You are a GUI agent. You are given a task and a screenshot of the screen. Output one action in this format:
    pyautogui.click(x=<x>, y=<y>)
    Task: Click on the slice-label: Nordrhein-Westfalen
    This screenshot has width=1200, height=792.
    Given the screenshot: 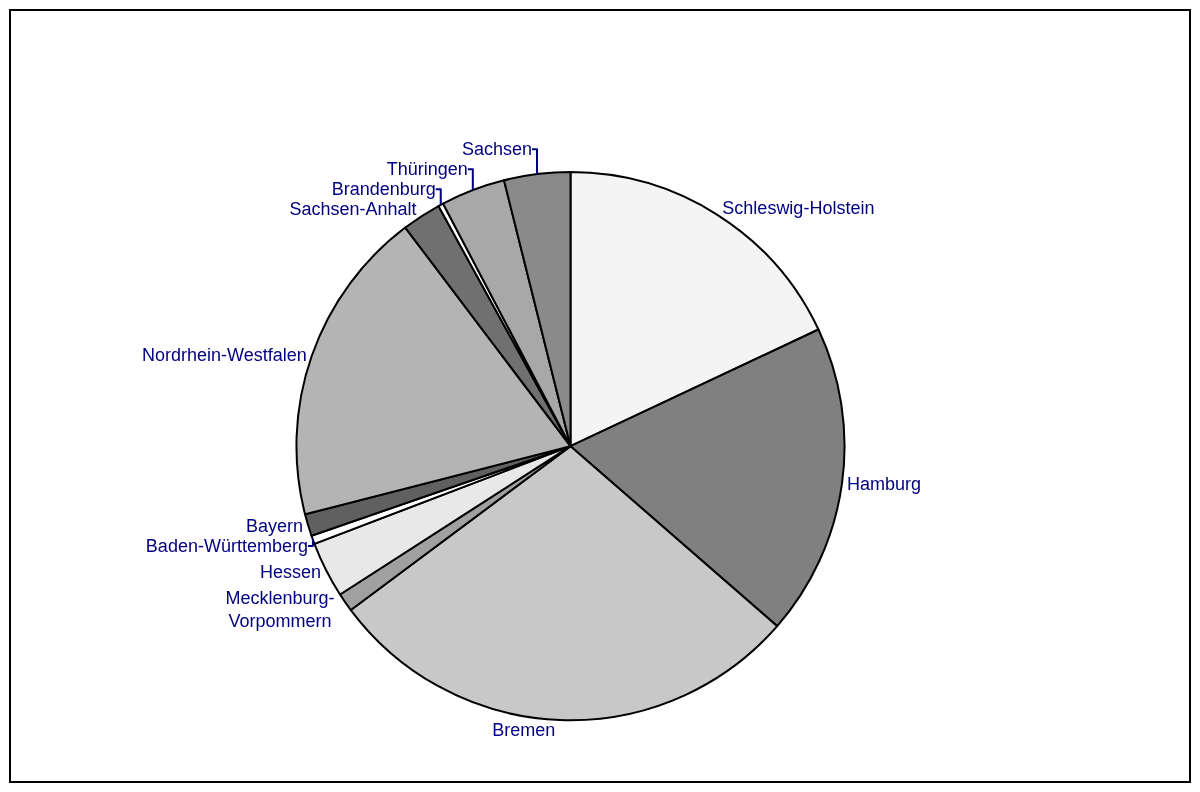 What is the action you would take?
    pyautogui.click(x=224, y=354)
    